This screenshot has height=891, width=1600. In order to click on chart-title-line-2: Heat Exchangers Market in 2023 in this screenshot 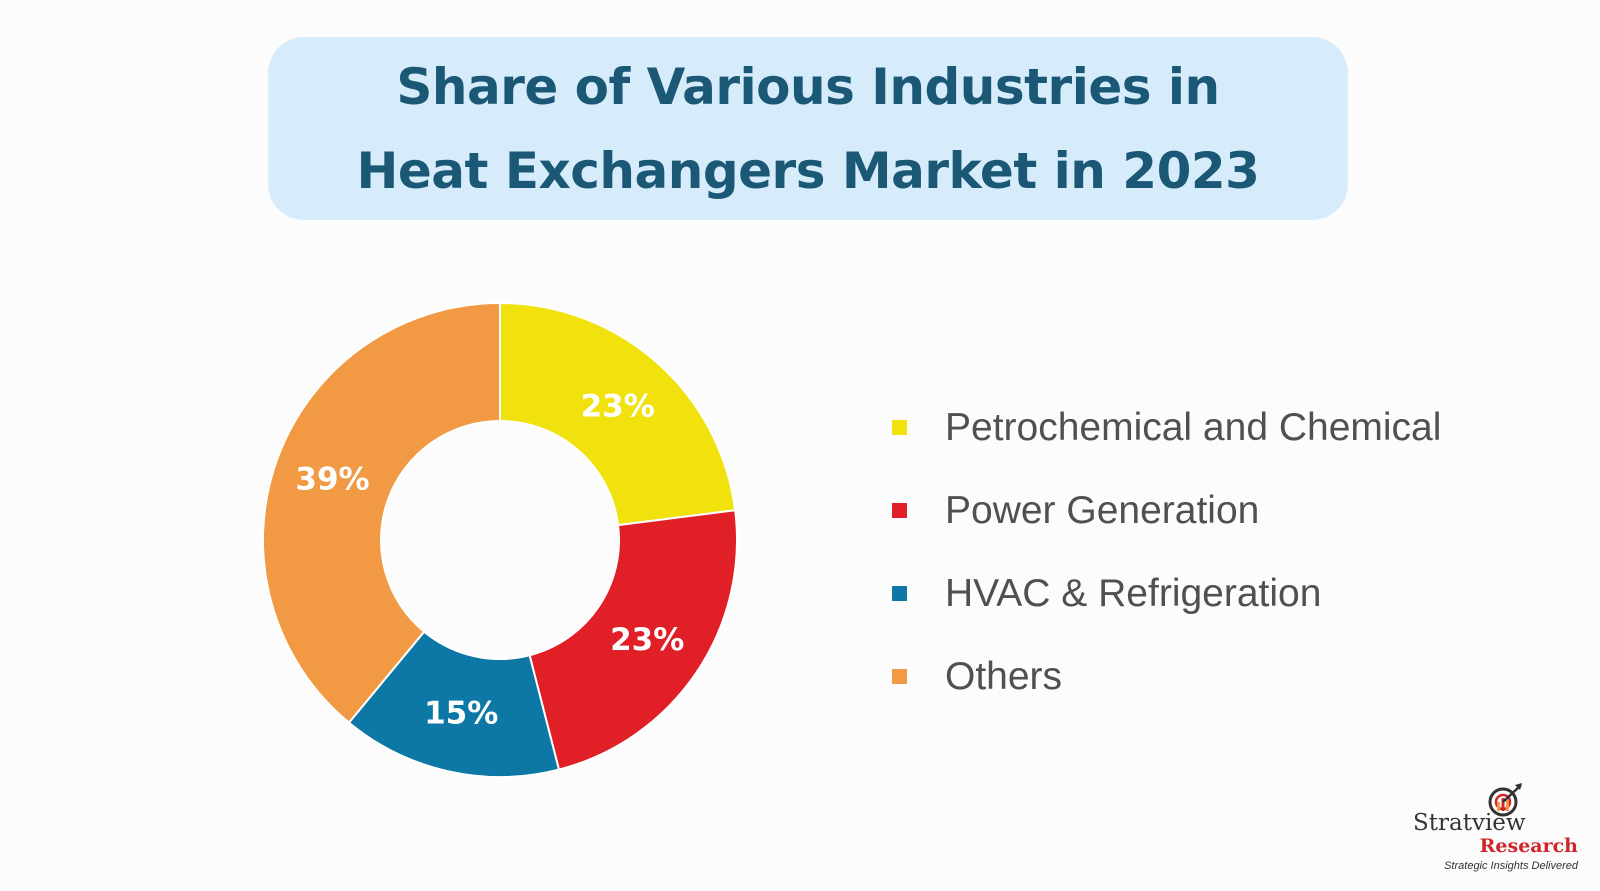, I will do `click(808, 170)`.